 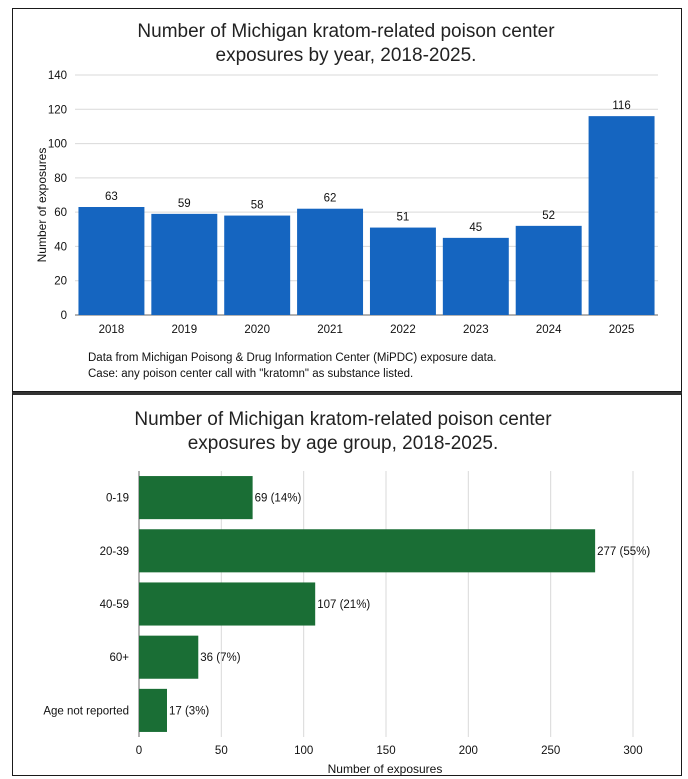 I want to click on bar-2023, so click(x=475, y=276).